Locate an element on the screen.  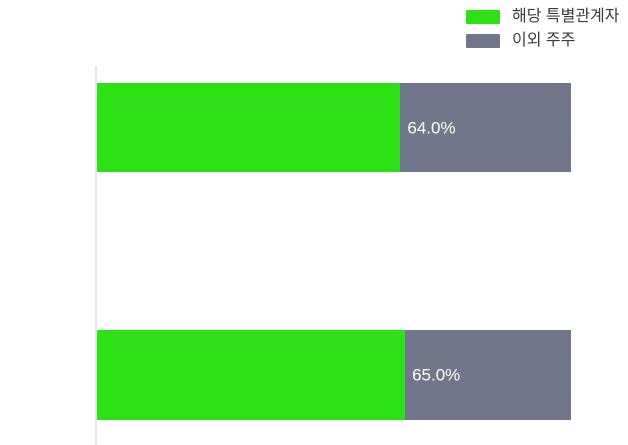
bar-segment-other-shareholders: 65.0% is located at coordinates (488, 375).